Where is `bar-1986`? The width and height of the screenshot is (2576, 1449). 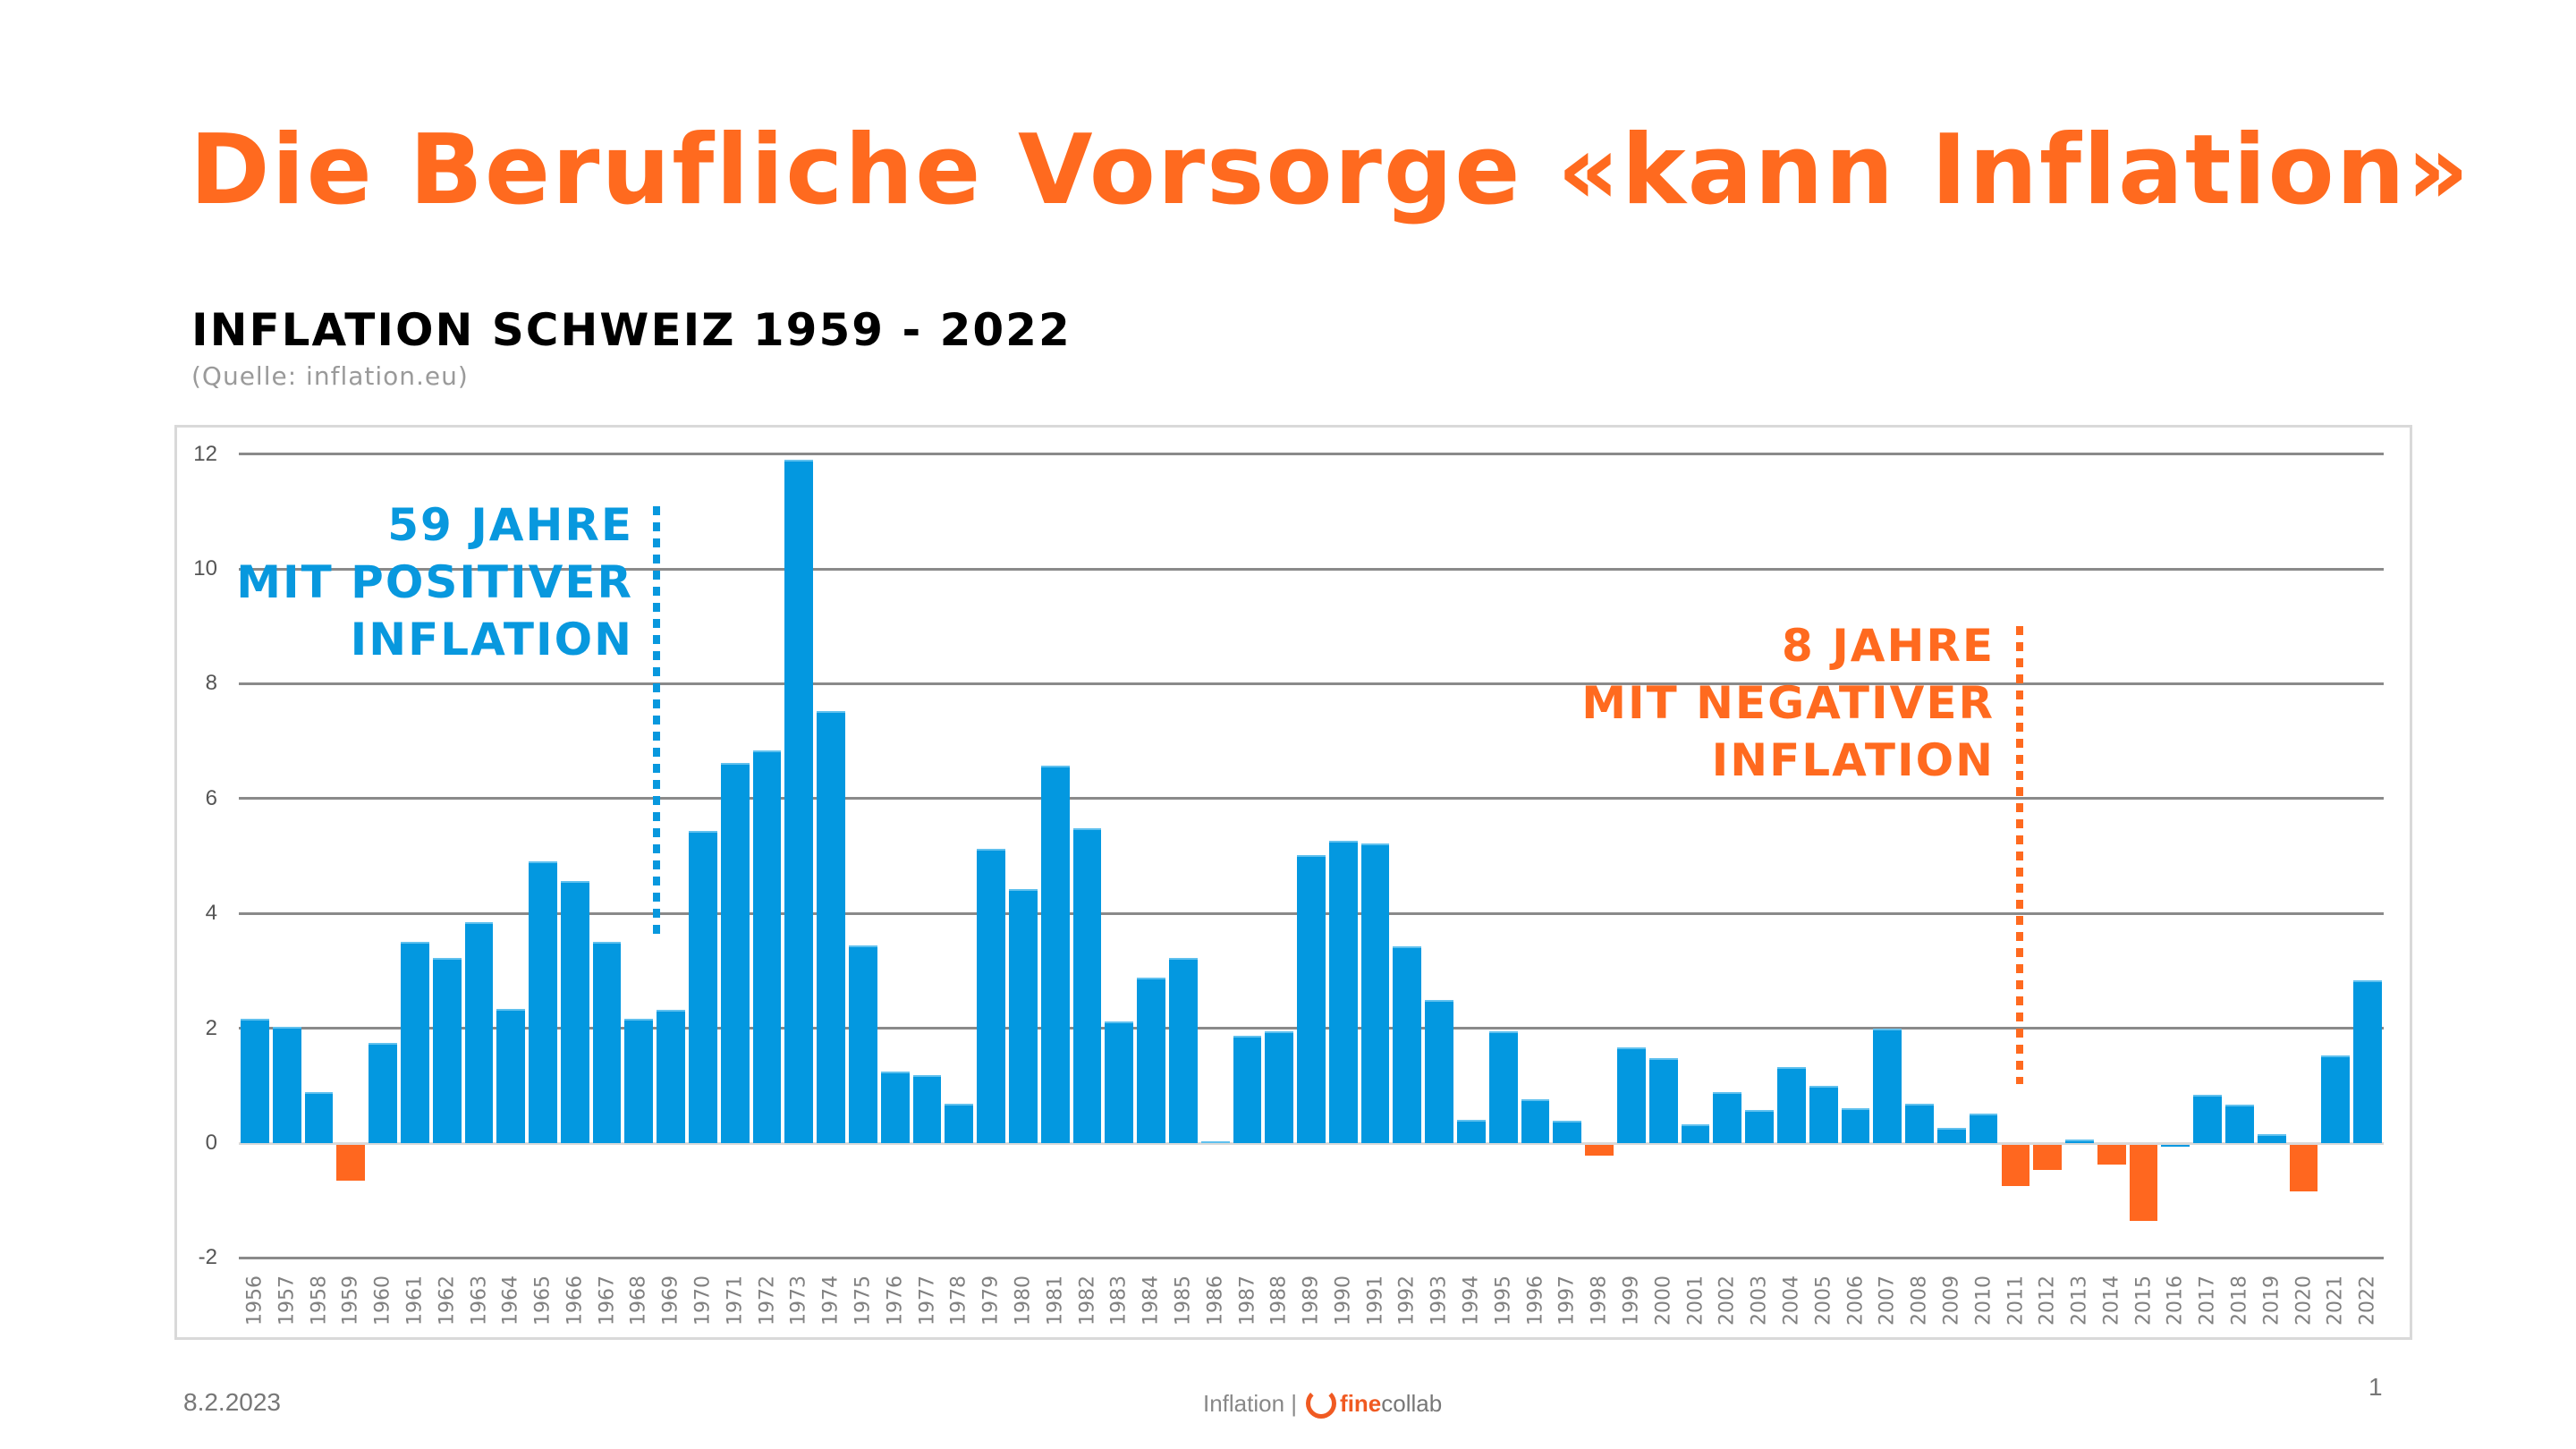 bar-1986 is located at coordinates (1215, 1142).